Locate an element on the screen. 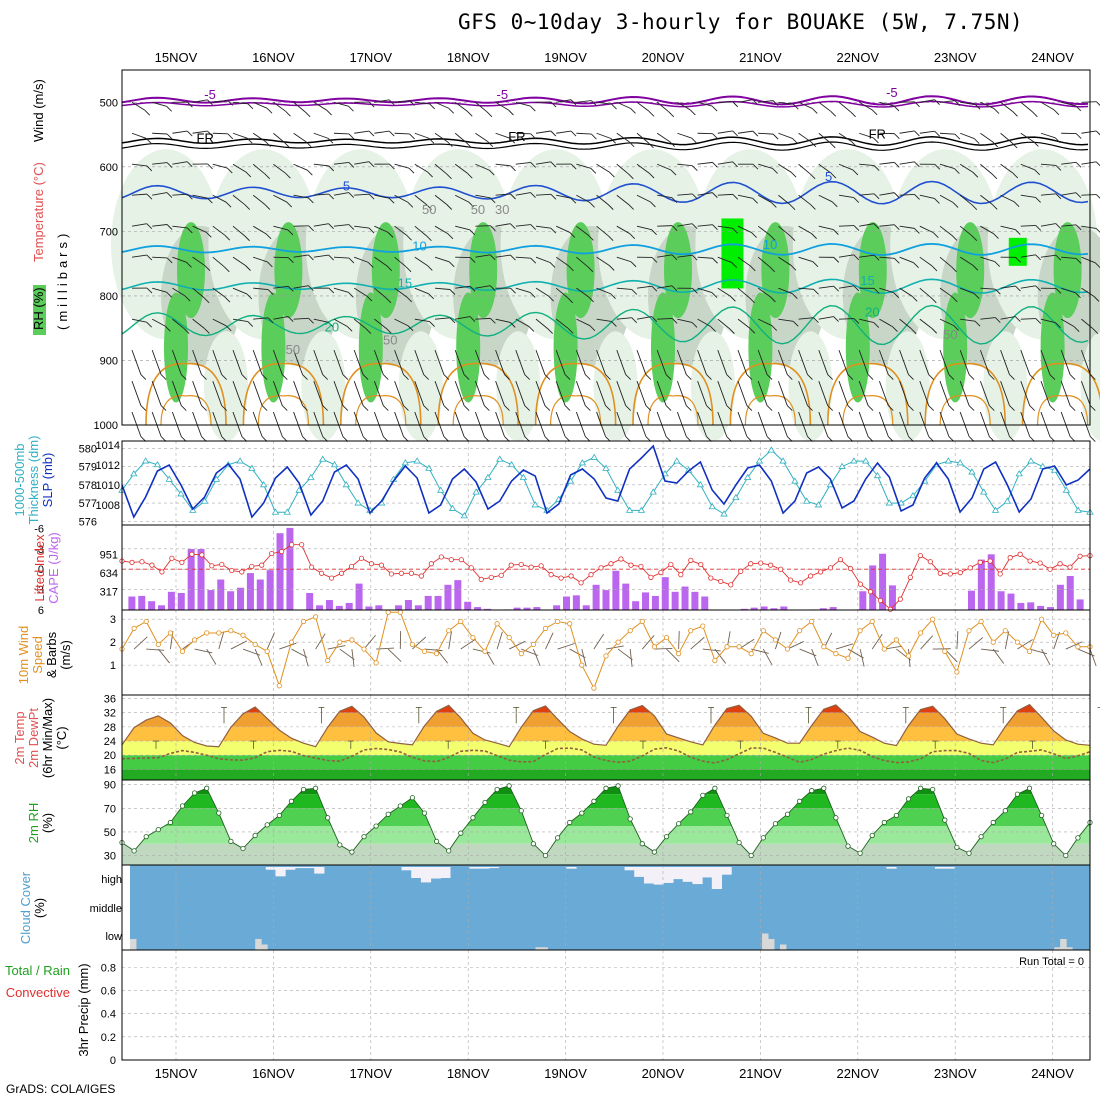 The width and height of the screenshot is (1100, 1100). high-cloud-bar is located at coordinates (445, 872).